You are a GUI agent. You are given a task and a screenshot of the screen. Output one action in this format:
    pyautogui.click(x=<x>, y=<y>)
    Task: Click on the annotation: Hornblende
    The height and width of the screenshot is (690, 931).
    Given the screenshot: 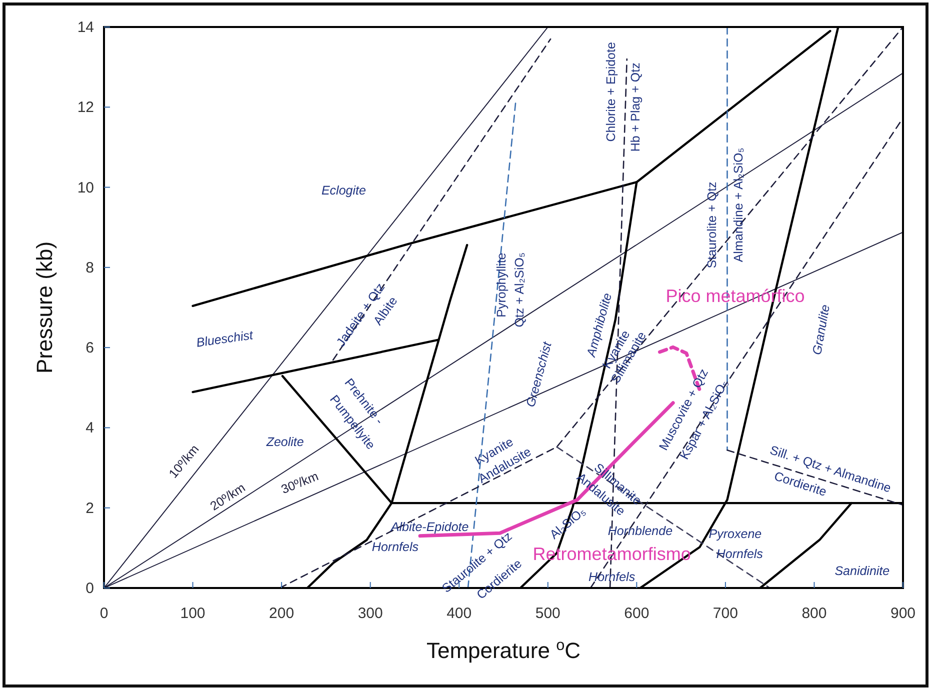 What is the action you would take?
    pyautogui.click(x=640, y=531)
    